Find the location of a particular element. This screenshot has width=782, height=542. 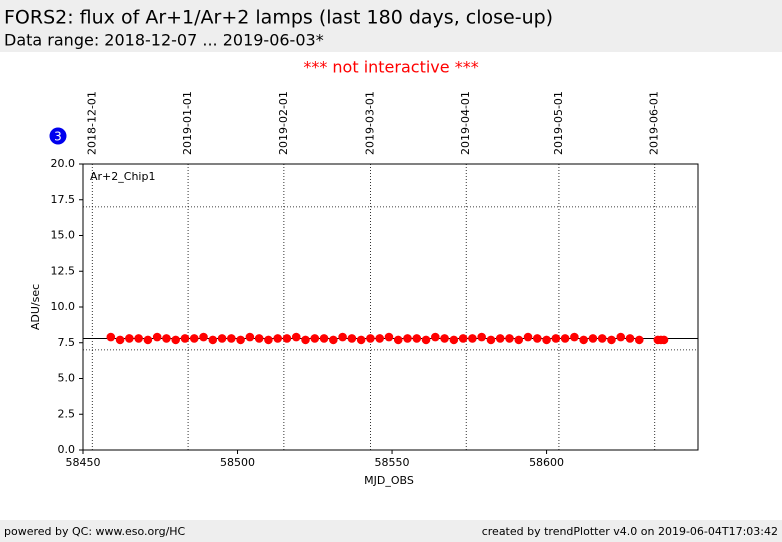

y-tick-label: 17.5 is located at coordinates (63, 199).